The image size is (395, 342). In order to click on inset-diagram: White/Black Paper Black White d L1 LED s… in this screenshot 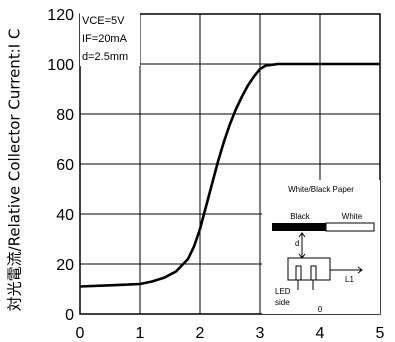, I will do `click(321, 247)`.